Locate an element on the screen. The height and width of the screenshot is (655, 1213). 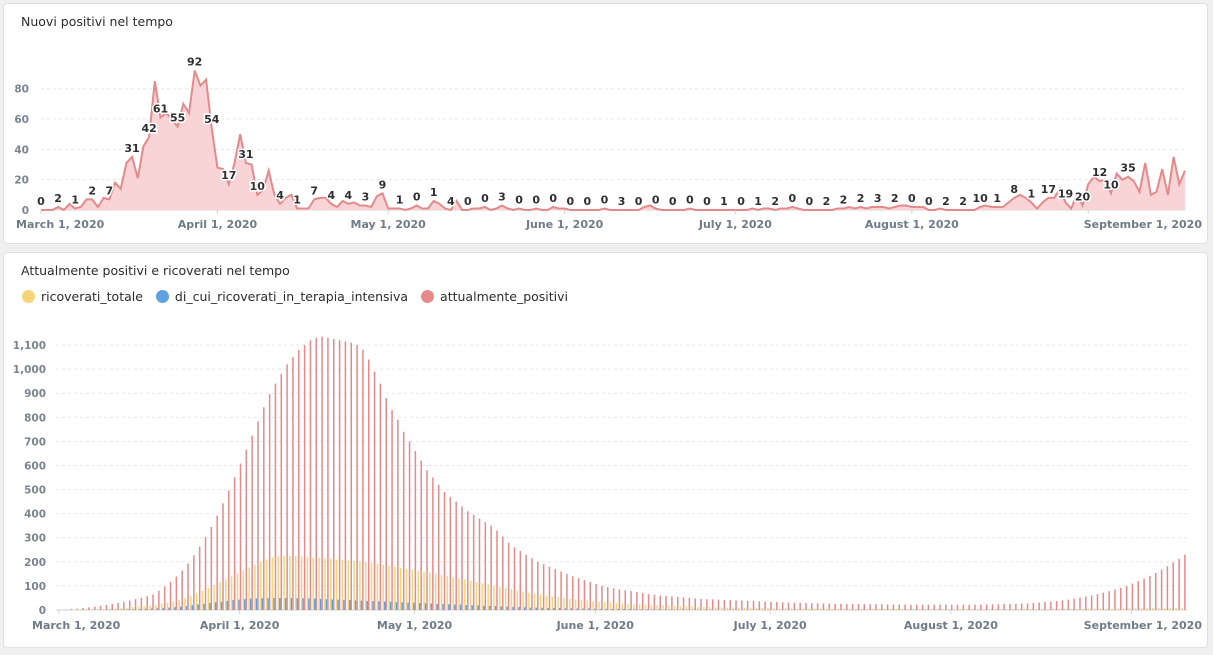
legend-item-intensiva: di_cui_ricoverati_in_terapia_intensiva is located at coordinates (282, 296).